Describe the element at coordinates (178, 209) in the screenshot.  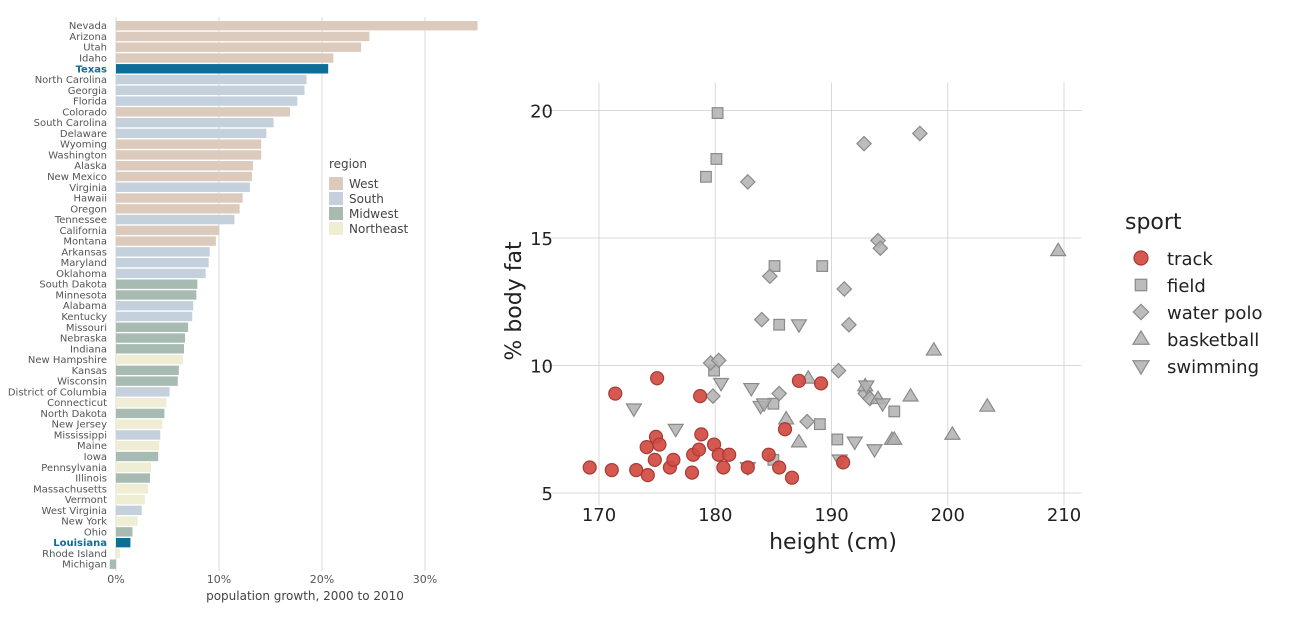
I see `bar-oregon` at that location.